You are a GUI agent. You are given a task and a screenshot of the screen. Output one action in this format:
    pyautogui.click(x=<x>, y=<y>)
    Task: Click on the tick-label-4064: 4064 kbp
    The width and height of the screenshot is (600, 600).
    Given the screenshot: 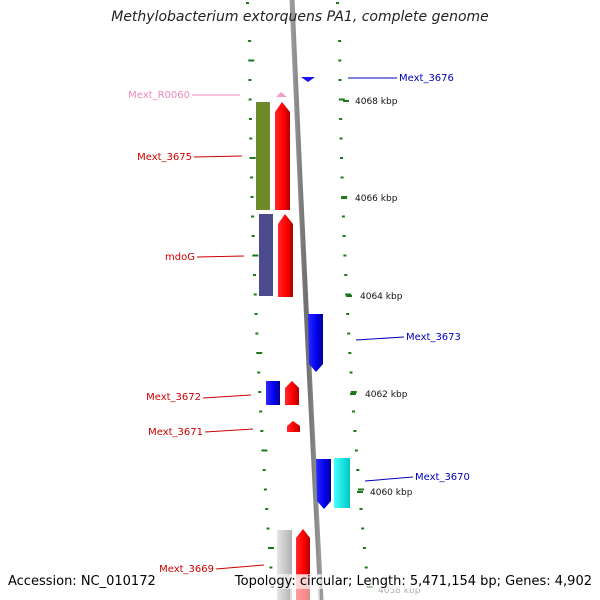 What is the action you would take?
    pyautogui.click(x=381, y=297)
    